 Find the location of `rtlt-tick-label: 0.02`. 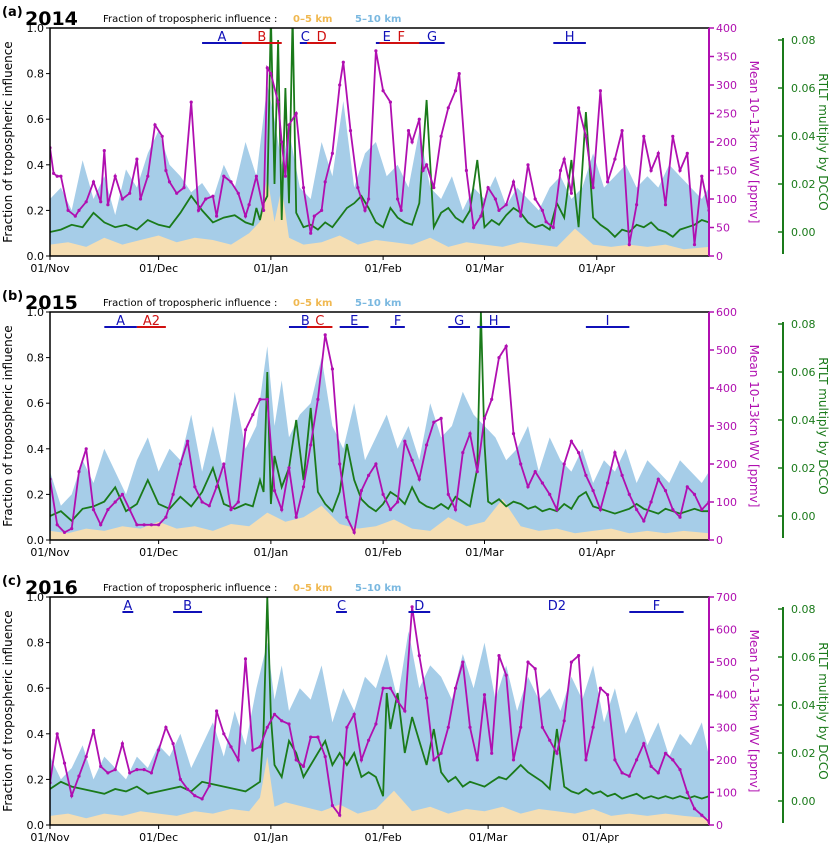

rtlt-tick-label: 0.02 is located at coordinates (803, 184).